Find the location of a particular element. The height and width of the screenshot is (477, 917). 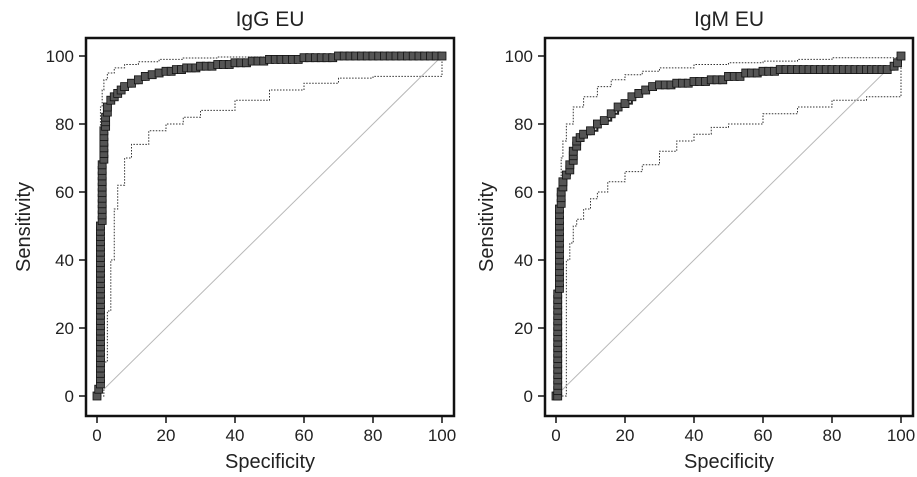

chart-title: IgG EU is located at coordinates (270, 19).